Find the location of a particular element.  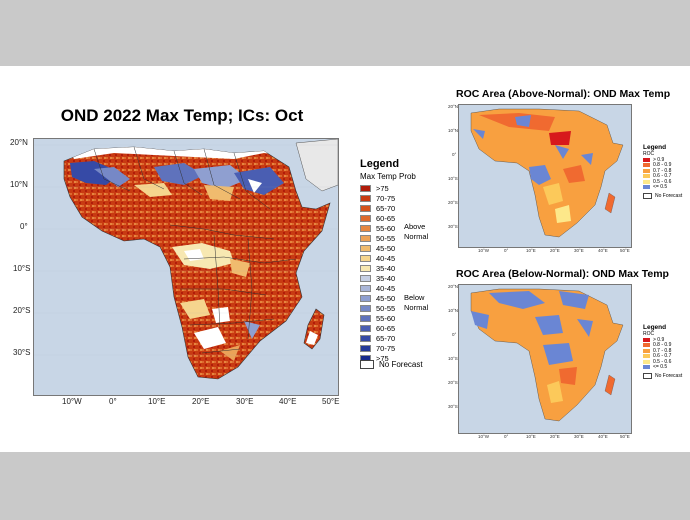

legend-label: 70-75 is located at coordinates (386, 348).